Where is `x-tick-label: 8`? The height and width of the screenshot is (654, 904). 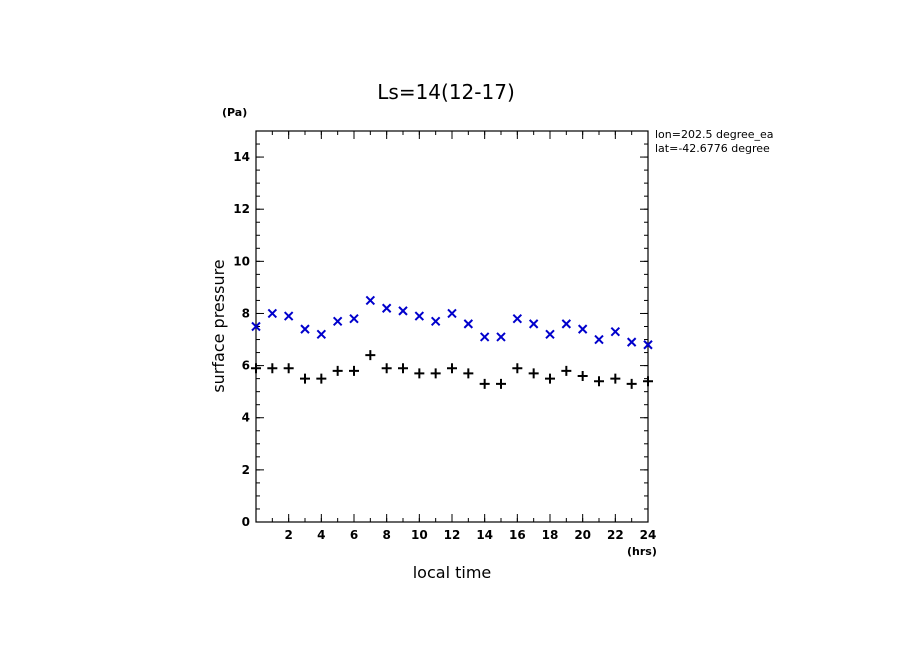
x-tick-label: 8 is located at coordinates (386, 535).